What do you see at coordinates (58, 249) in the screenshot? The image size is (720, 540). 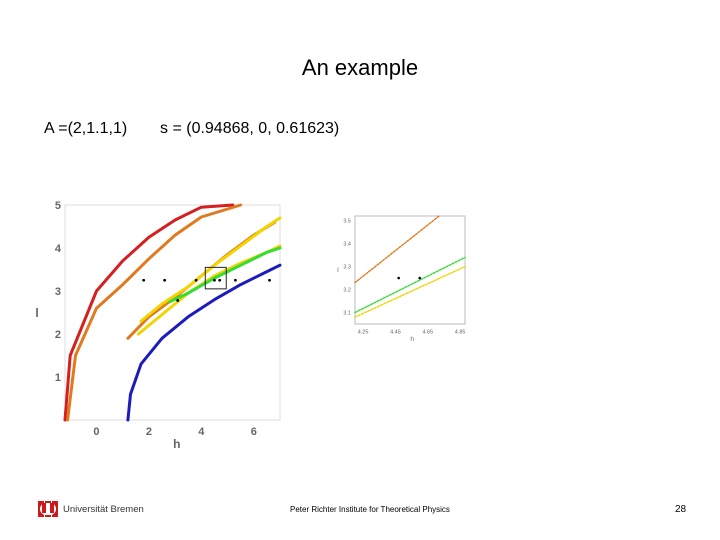 I see `main-plot-y-tick-label-4: 4` at bounding box center [58, 249].